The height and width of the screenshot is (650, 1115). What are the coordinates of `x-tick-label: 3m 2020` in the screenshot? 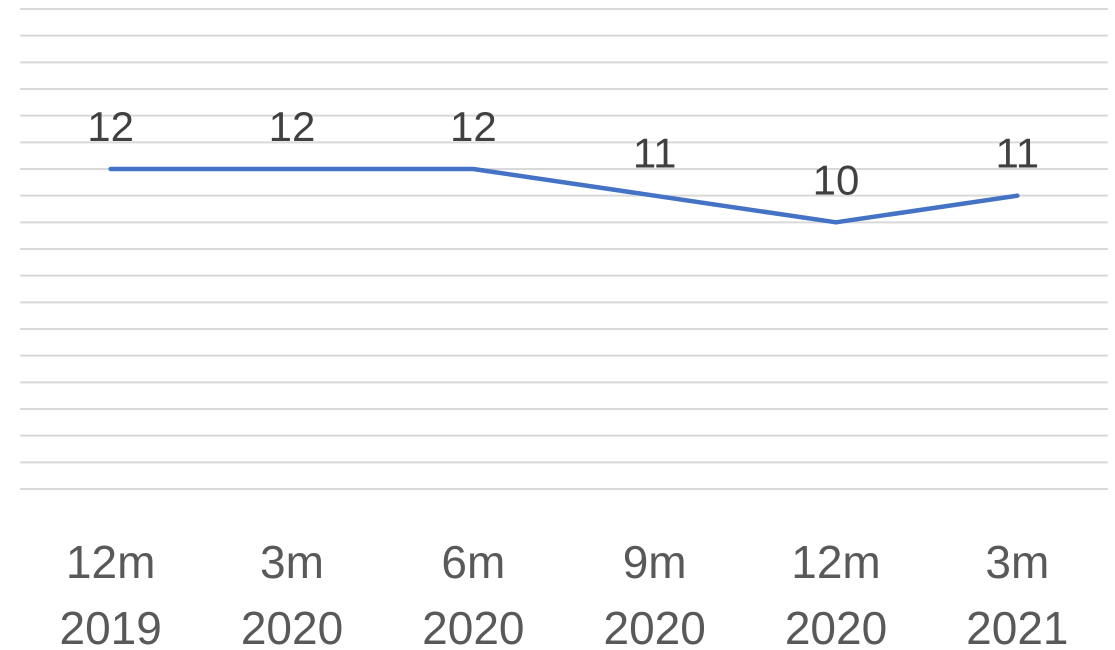 It's located at (292, 593).